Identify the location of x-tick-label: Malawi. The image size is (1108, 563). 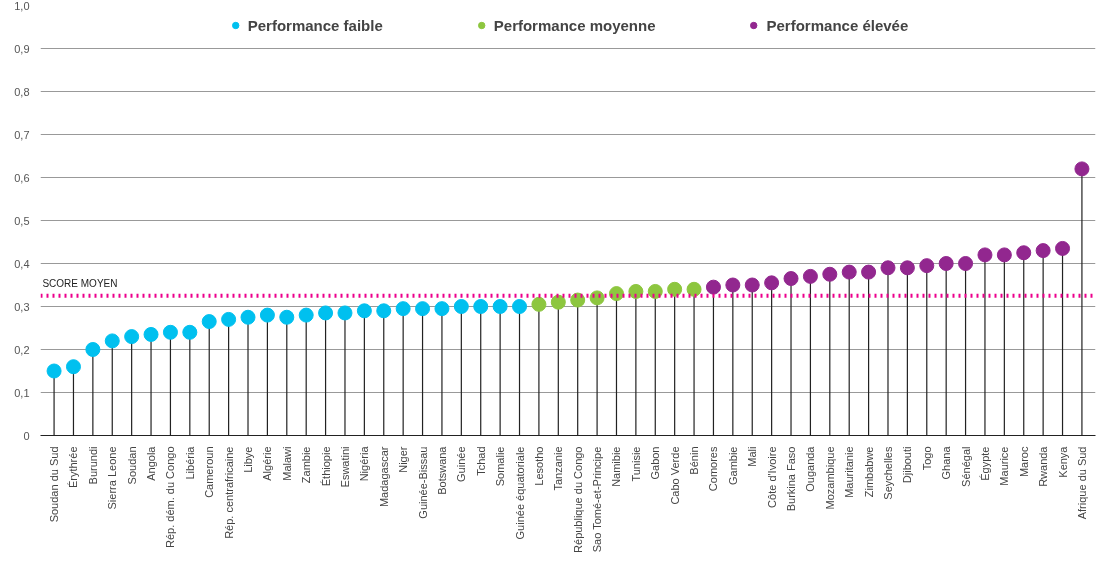
(286, 463).